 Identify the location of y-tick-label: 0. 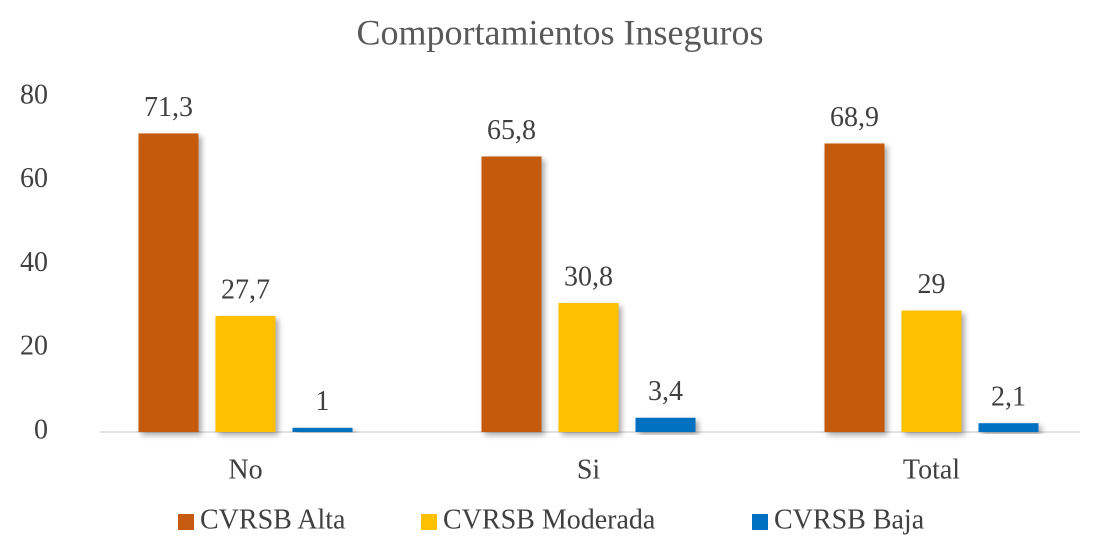
(41, 429).